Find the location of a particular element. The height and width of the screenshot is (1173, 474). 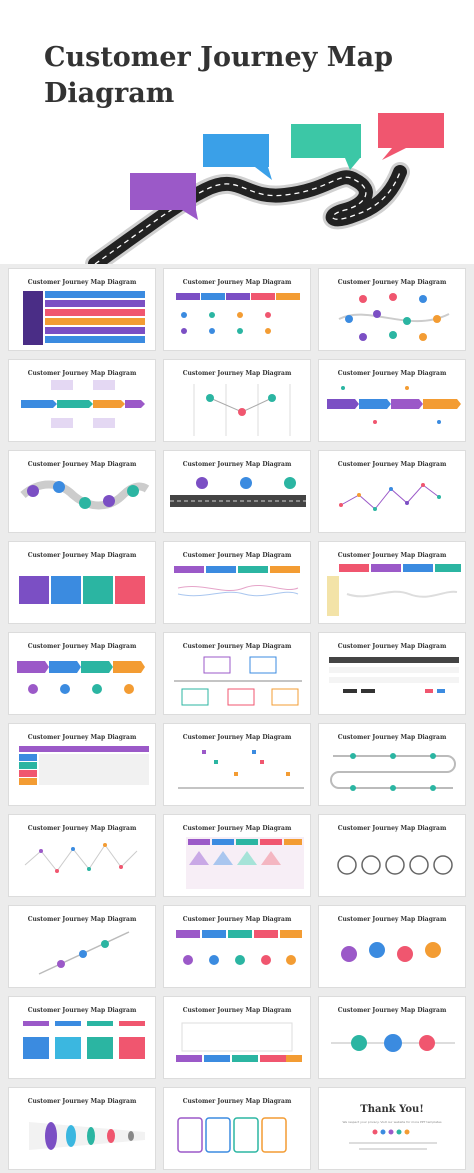

slide-thumb-20: Customer Journey Map Diagram is located at coordinates (237, 855).